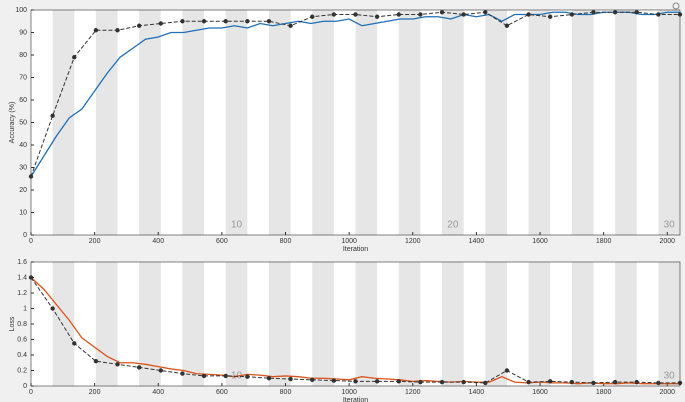  I want to click on icon, so click(676, 6).